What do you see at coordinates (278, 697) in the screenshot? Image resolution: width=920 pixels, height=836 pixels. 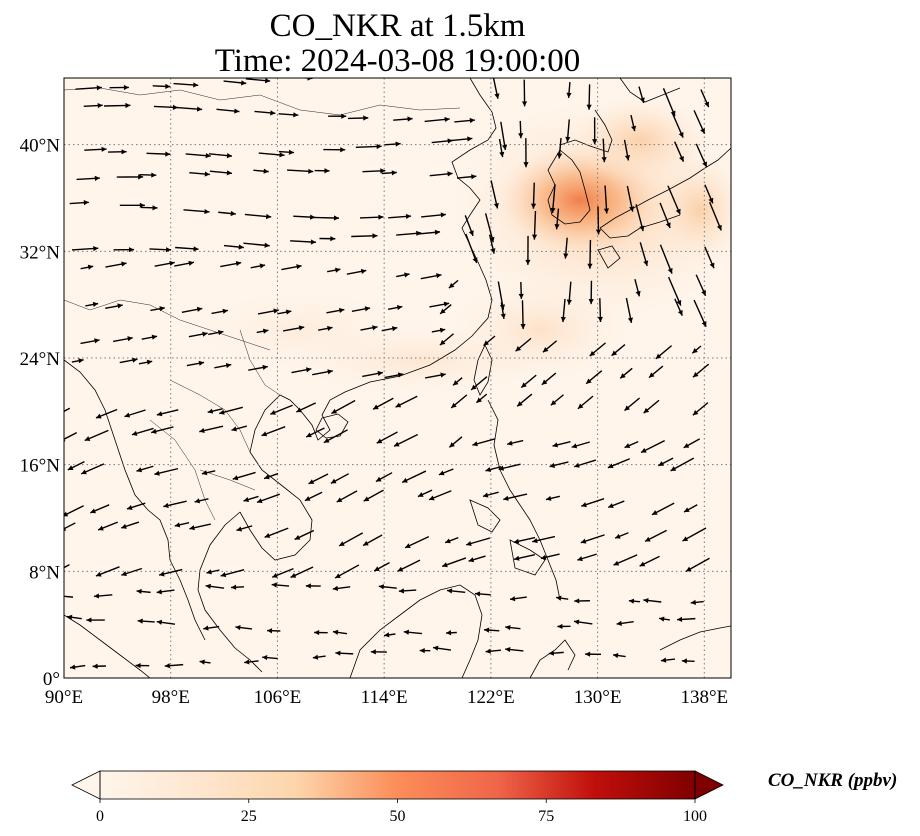 I see `lon-tick-label: 106°E` at bounding box center [278, 697].